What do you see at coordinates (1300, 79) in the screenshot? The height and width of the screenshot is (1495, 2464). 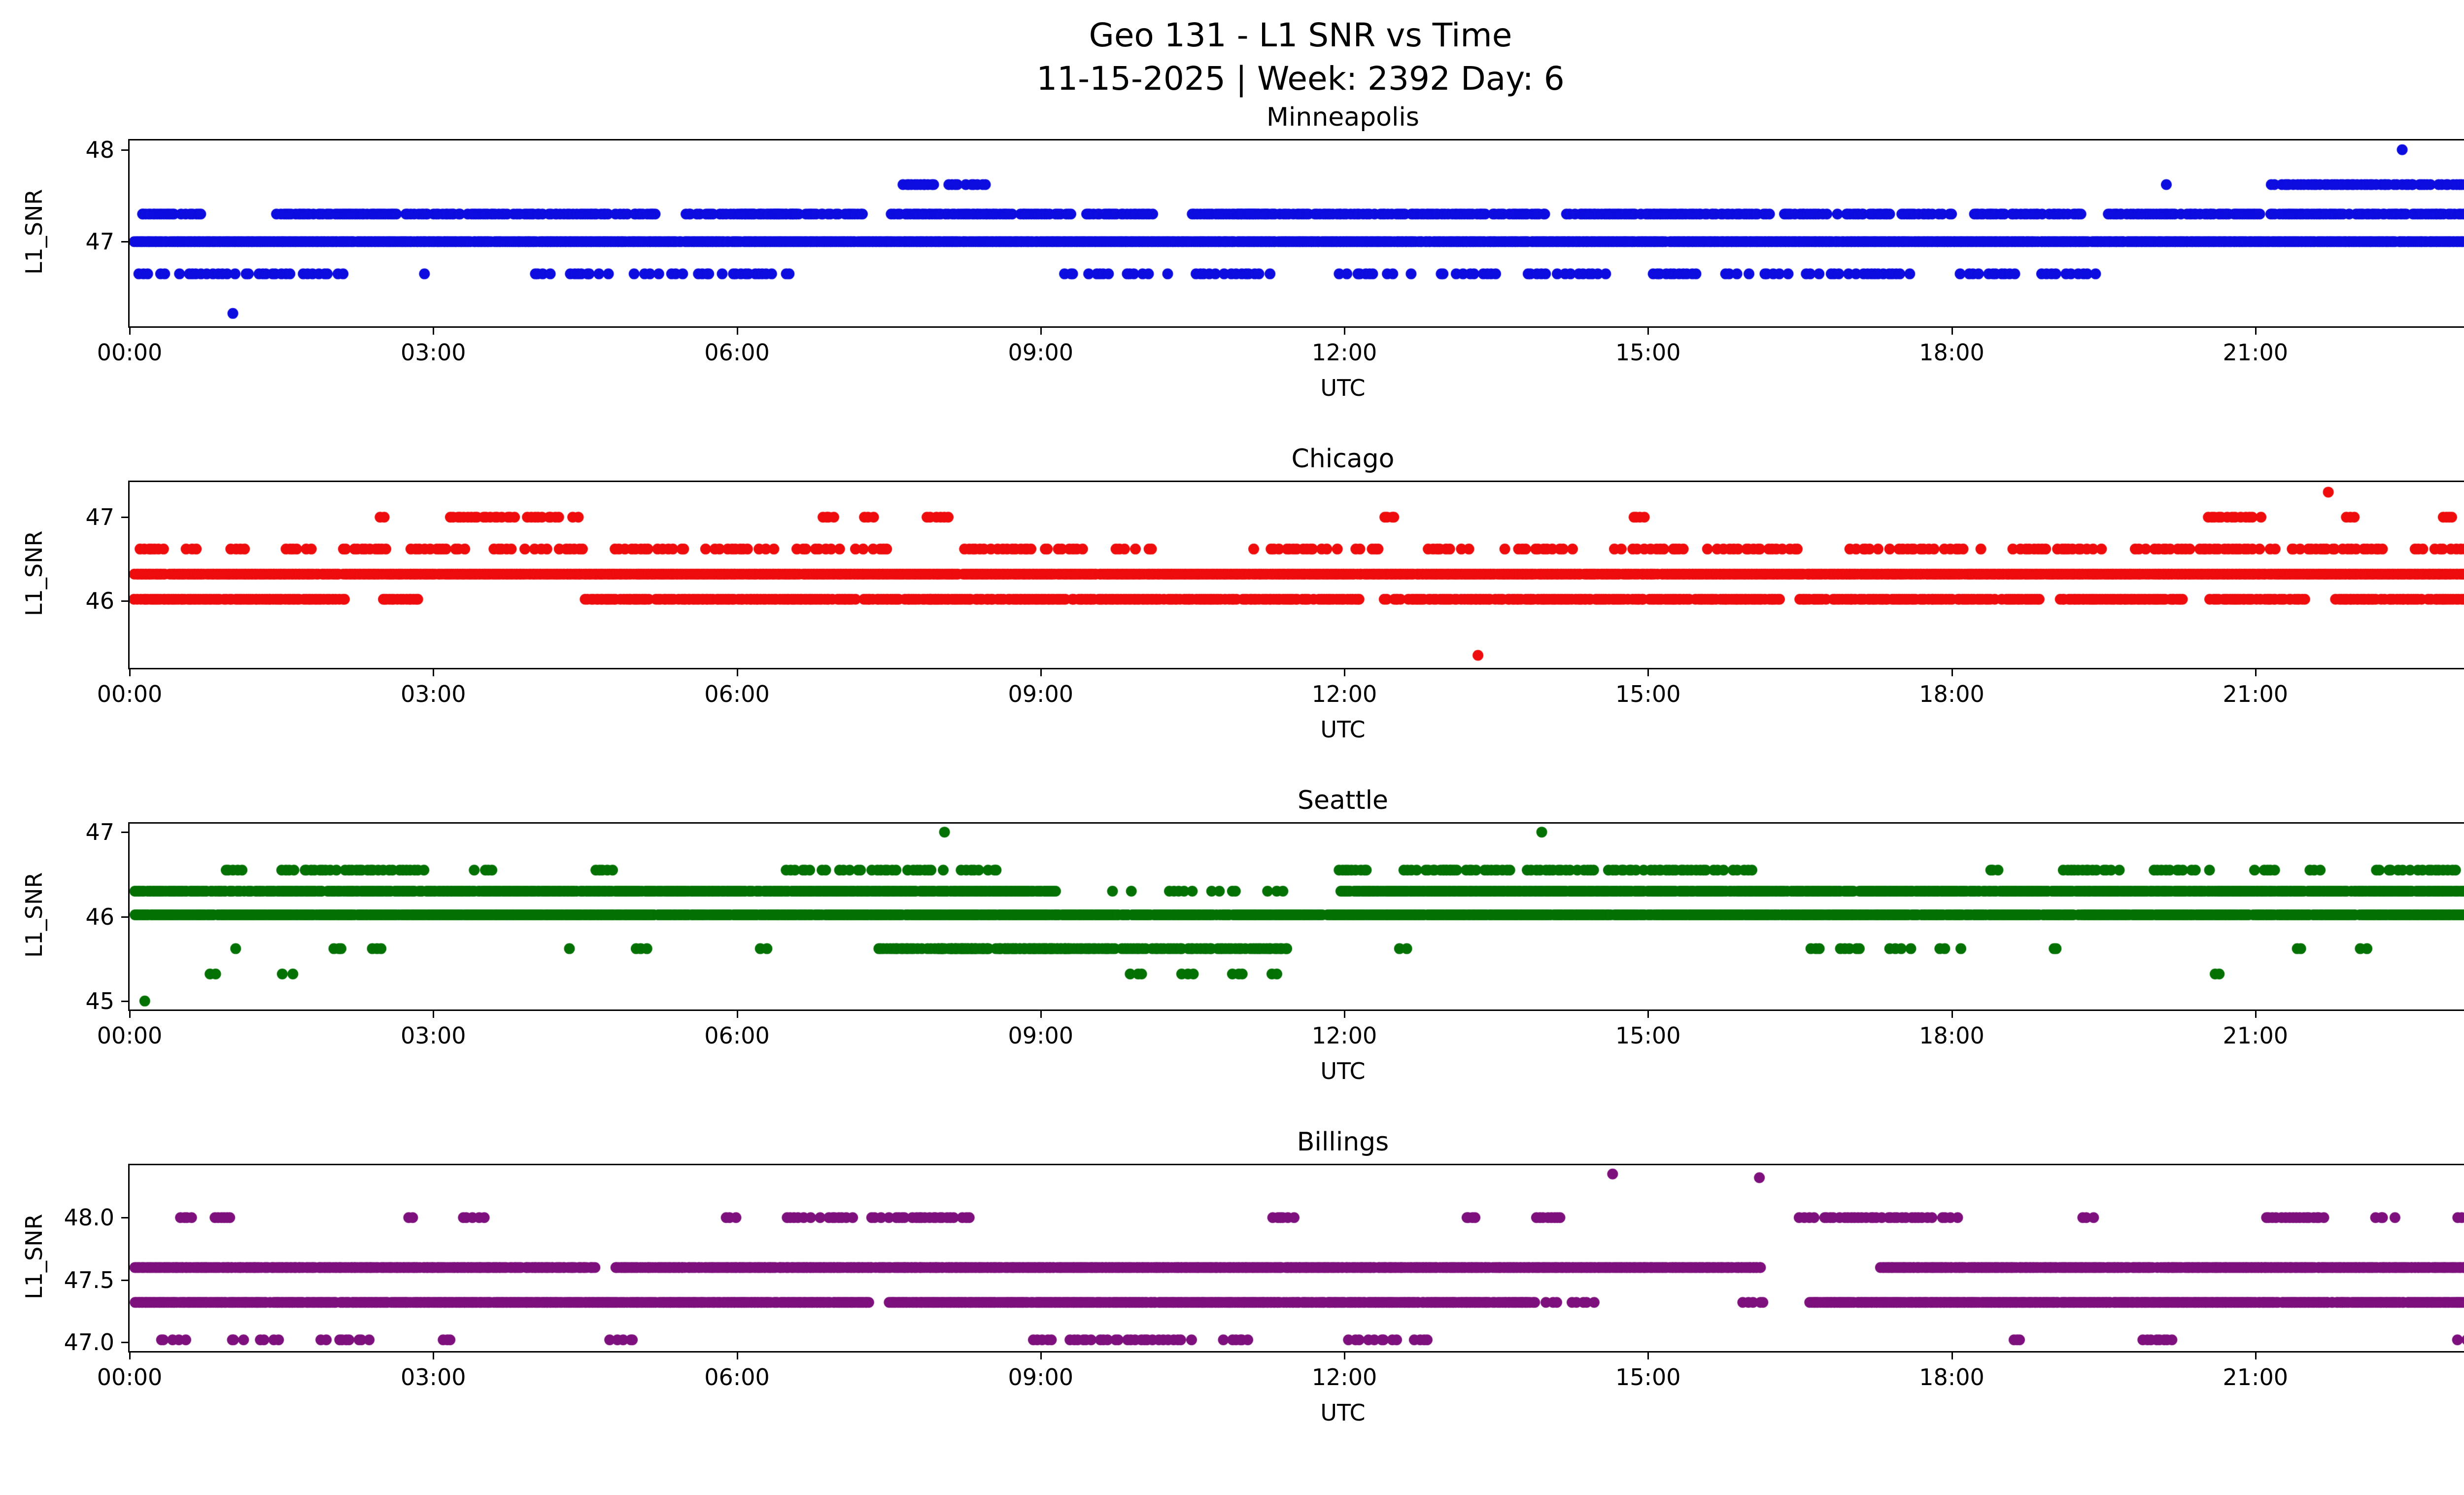 I see `figure-title-line2: 11-15-2025 | Week: 2392 Day: 6` at bounding box center [1300, 79].